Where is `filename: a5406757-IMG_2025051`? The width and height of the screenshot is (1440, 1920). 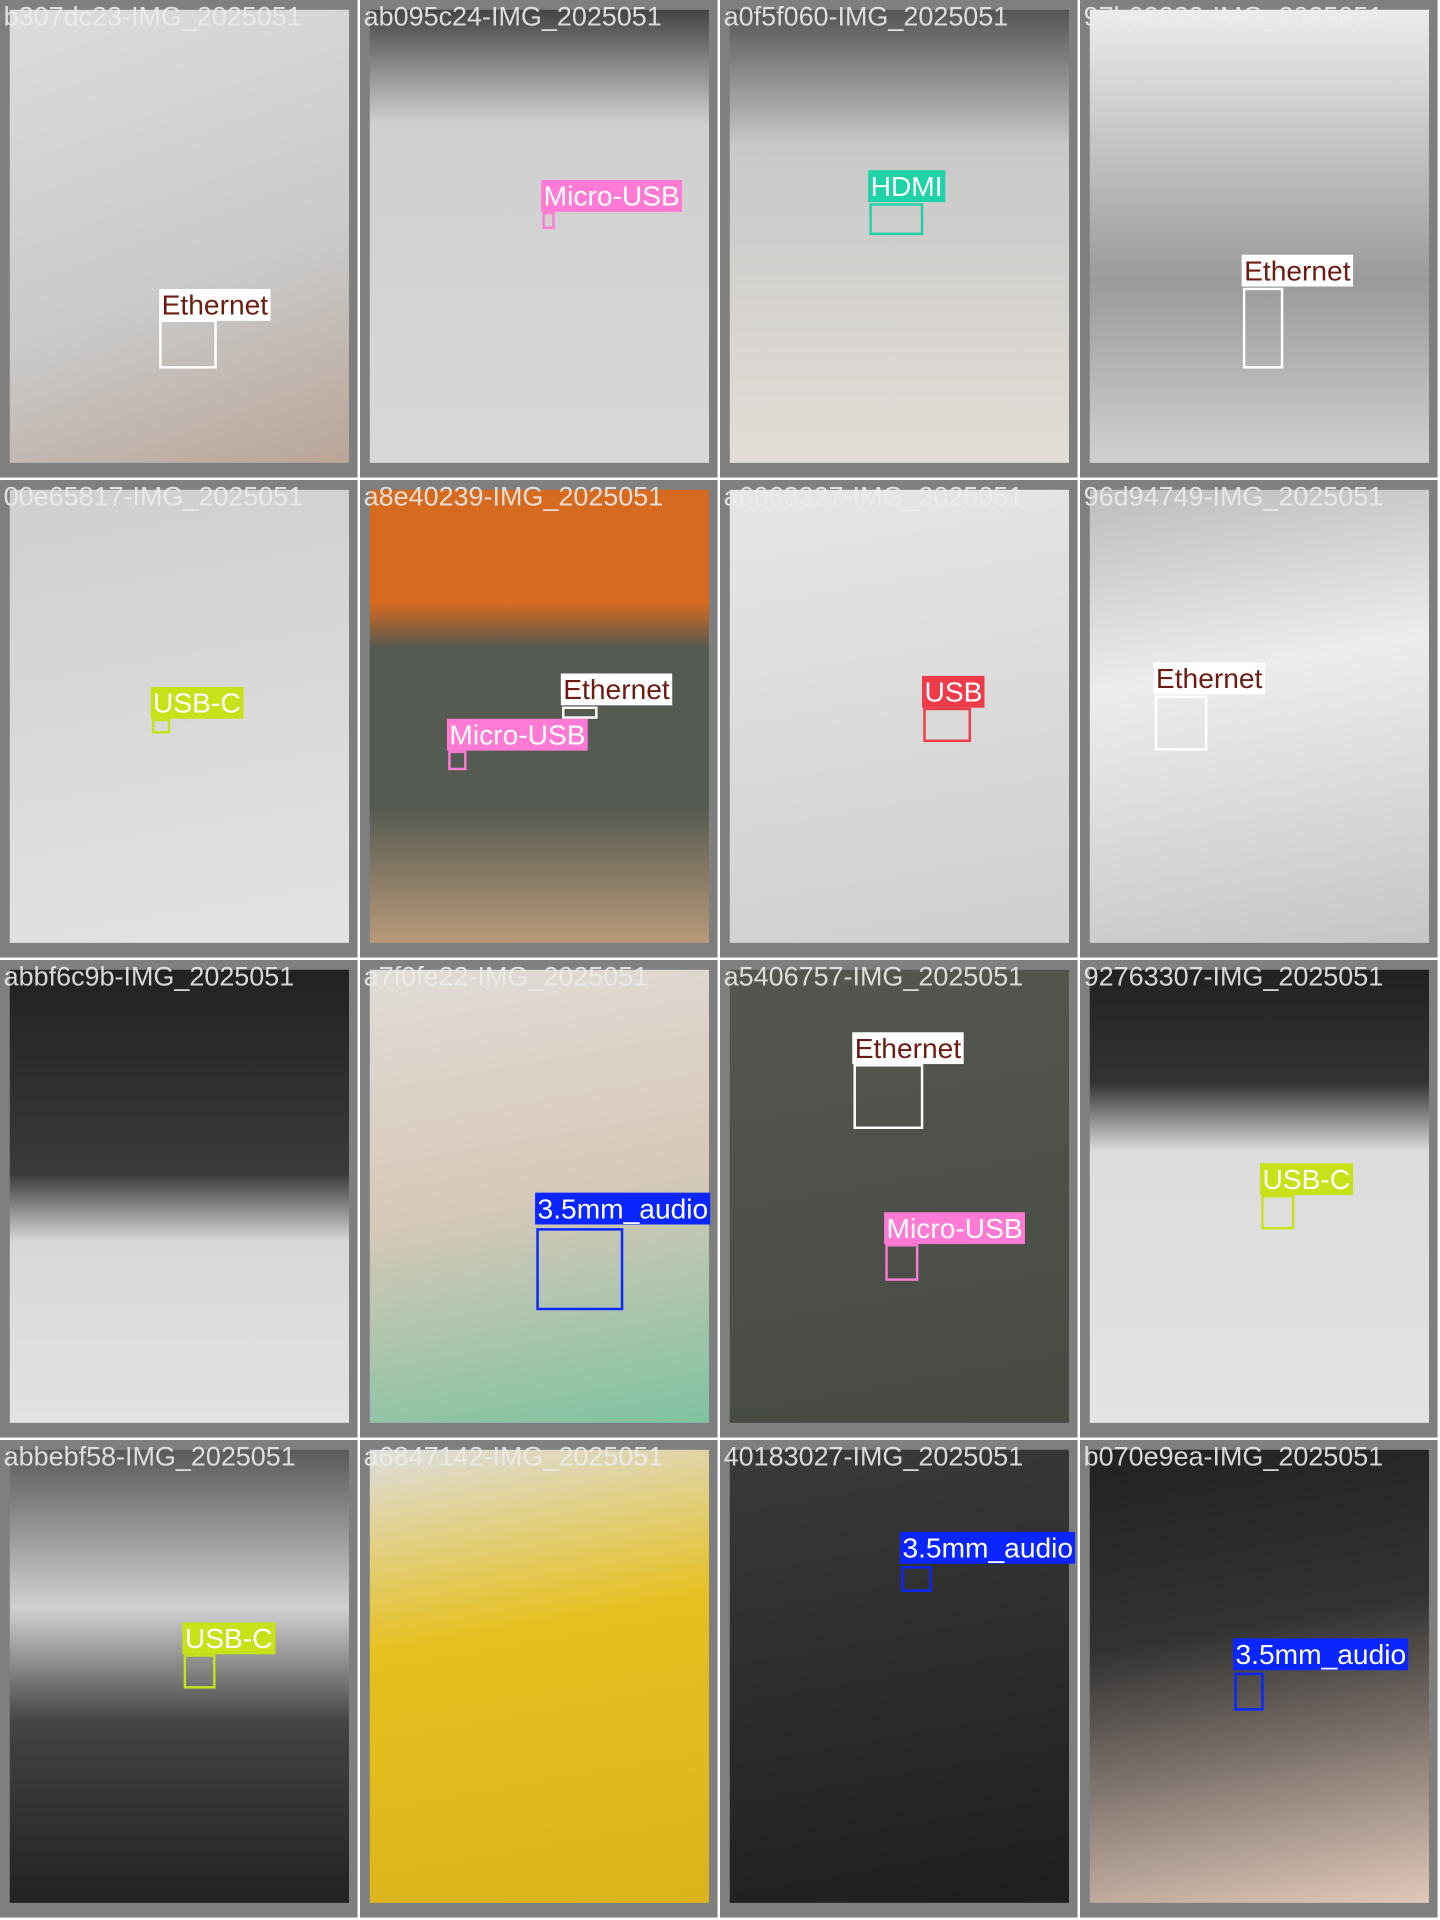 filename: a5406757-IMG_2025051 is located at coordinates (873, 976).